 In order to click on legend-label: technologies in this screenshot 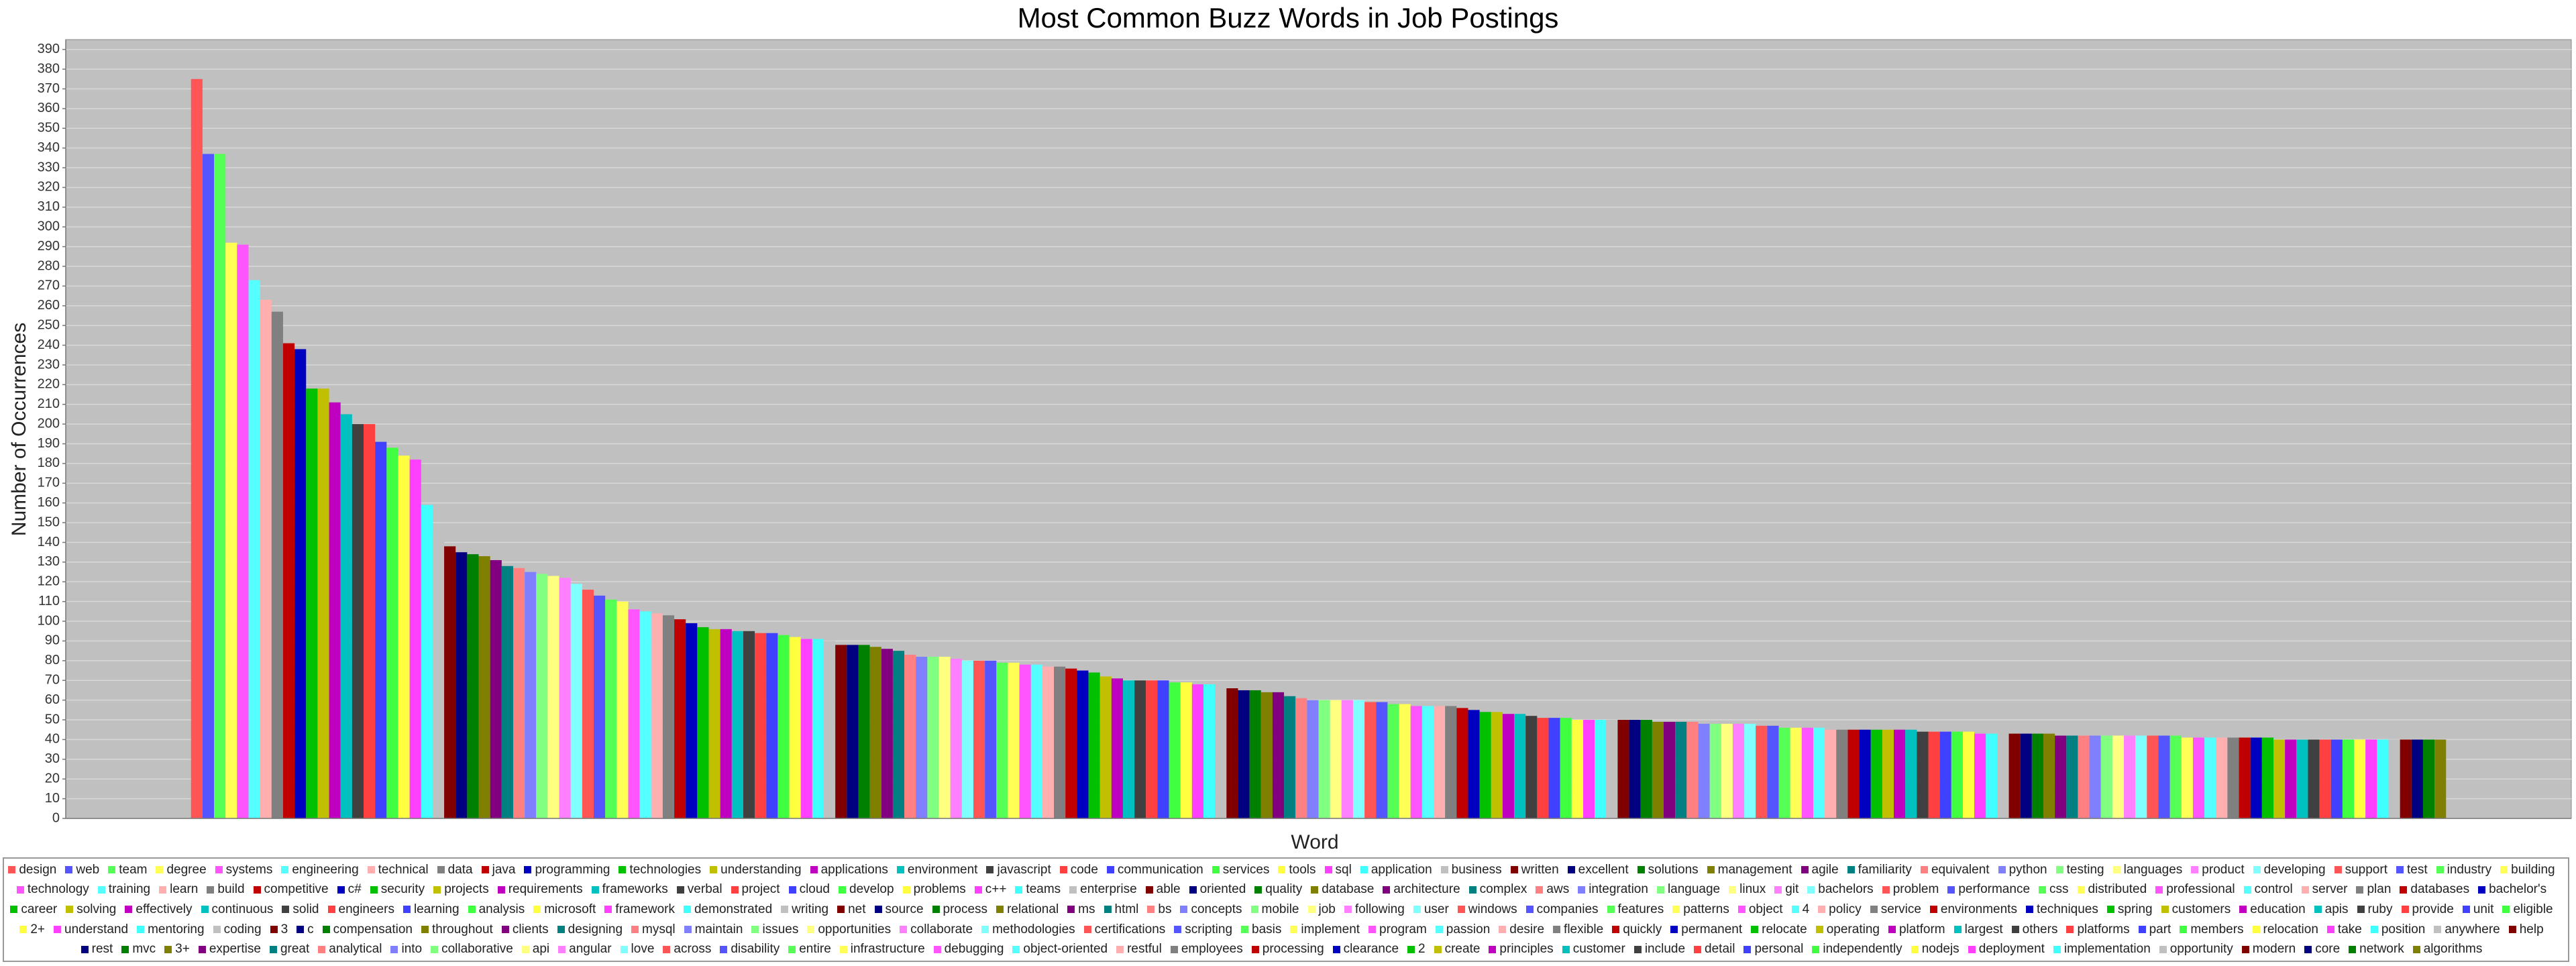, I will do `click(665, 869)`.